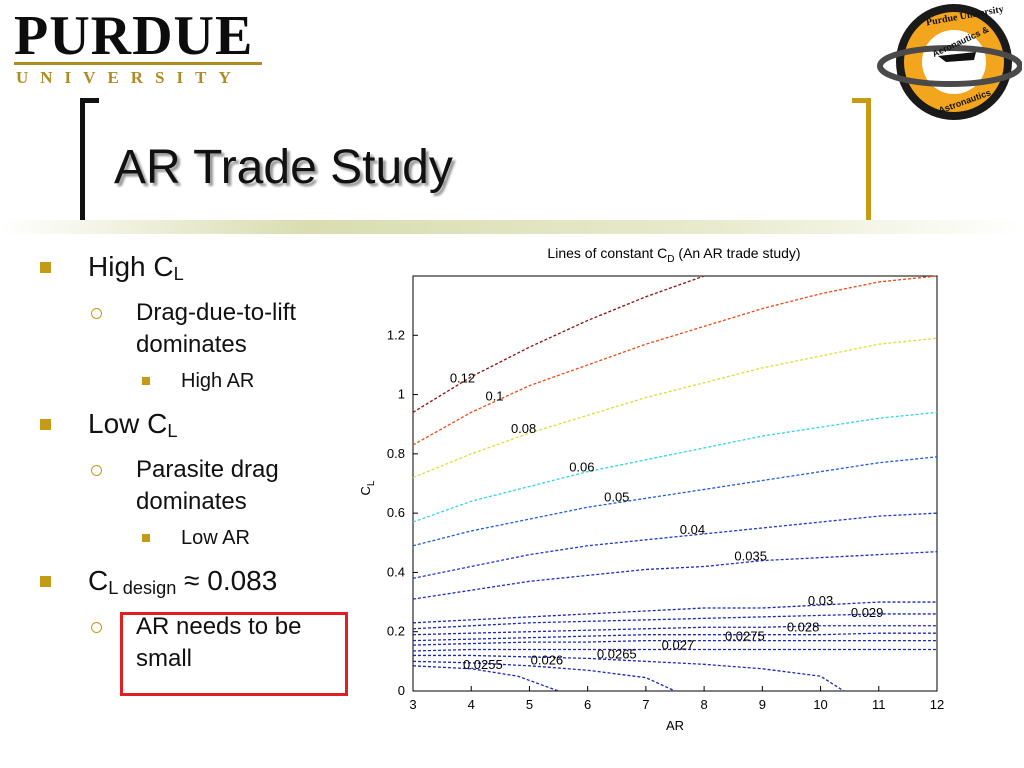 Image resolution: width=1024 pixels, height=768 pixels. Describe the element at coordinates (820, 600) in the screenshot. I see `contour-label: 0.03` at that location.